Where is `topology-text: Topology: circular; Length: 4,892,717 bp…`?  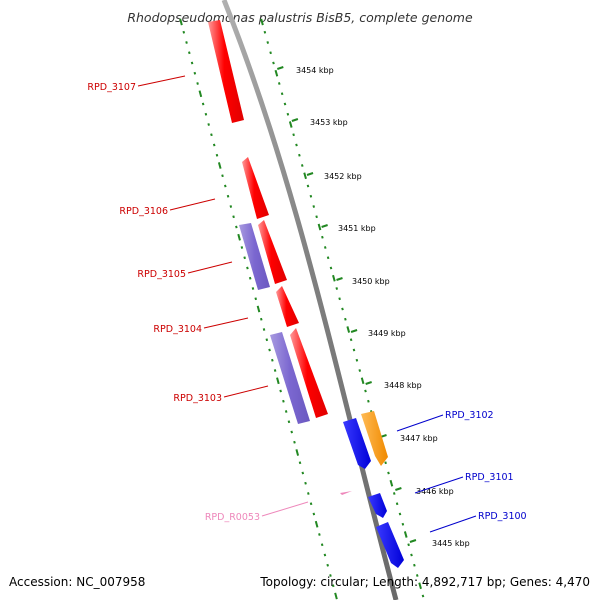
topology-text: Topology: circular; Length: 4,892,717 bp… is located at coordinates (424, 582).